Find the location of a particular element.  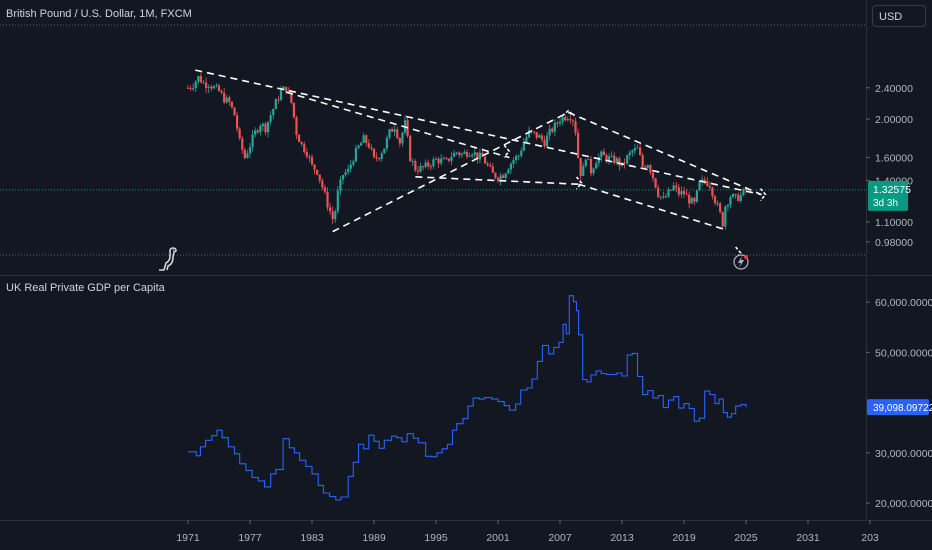

gdp-value-badge is located at coordinates (898, 407).